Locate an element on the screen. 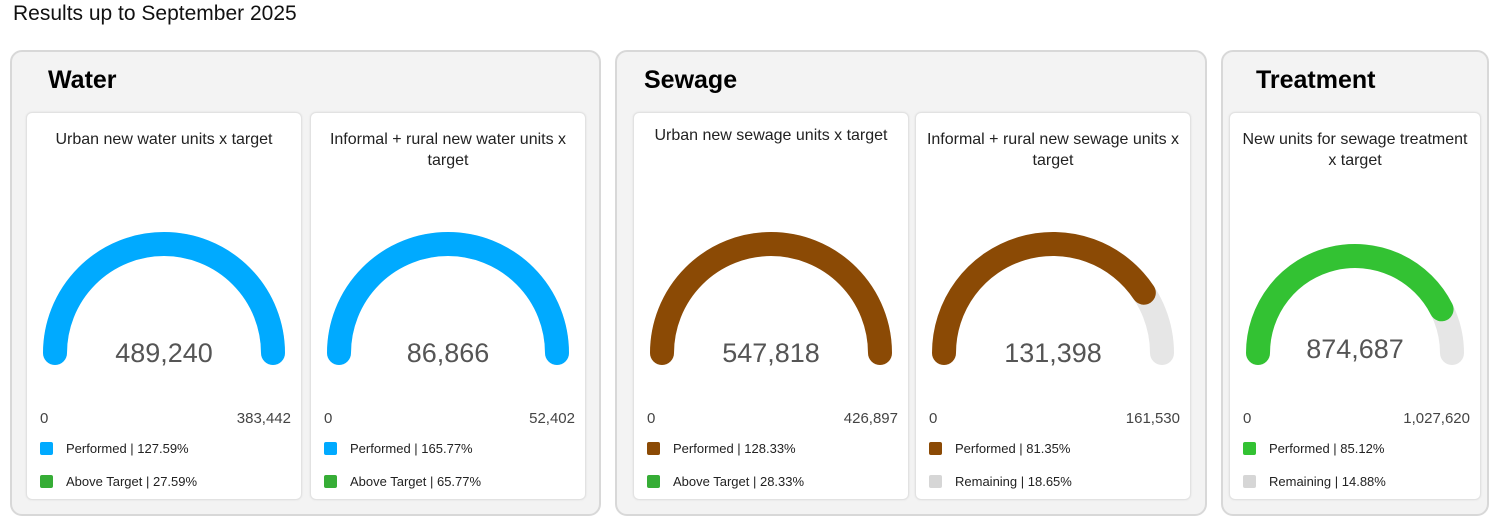  gauge-value: 489,240 is located at coordinates (164, 353).